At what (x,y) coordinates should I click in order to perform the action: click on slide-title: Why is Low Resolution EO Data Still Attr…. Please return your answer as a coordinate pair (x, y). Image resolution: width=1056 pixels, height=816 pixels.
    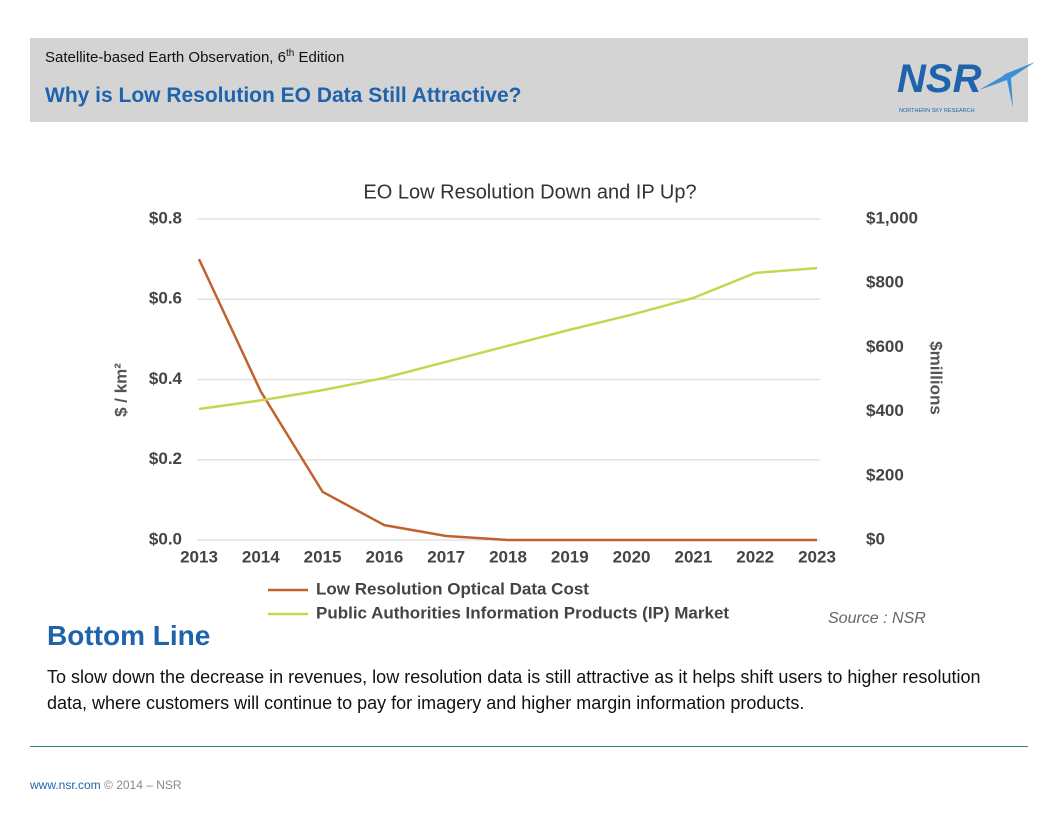
    Looking at the image, I should click on (283, 95).